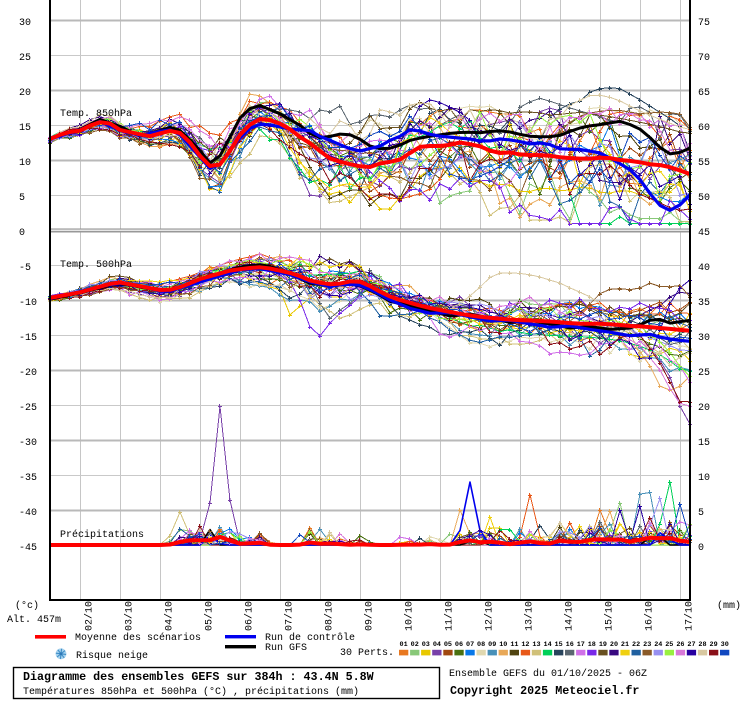 The height and width of the screenshot is (705, 740). What do you see at coordinates (592, 645) in the screenshot?
I see `svg-text: 18` at bounding box center [592, 645].